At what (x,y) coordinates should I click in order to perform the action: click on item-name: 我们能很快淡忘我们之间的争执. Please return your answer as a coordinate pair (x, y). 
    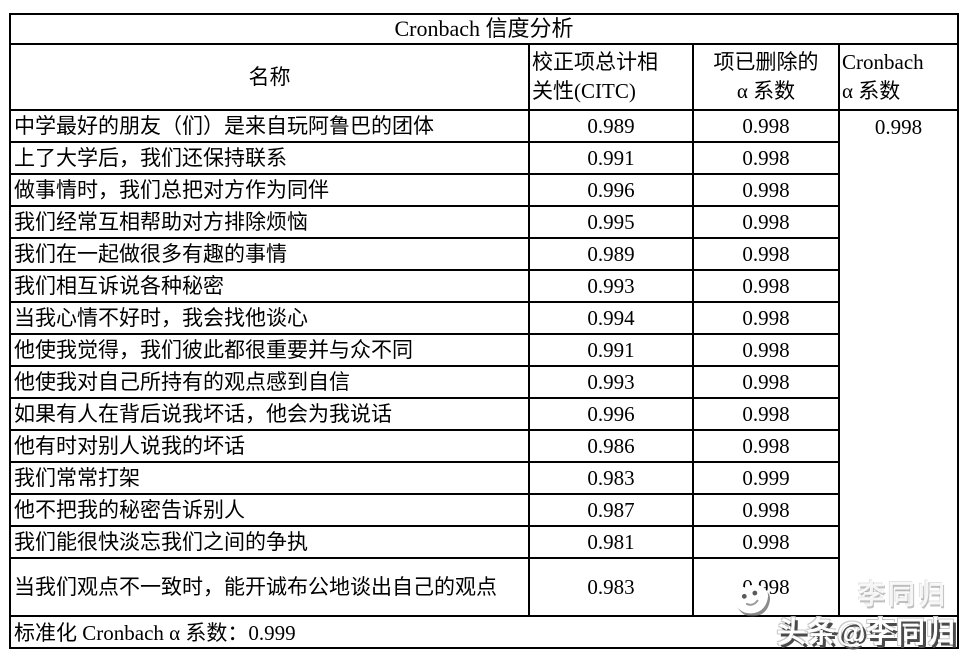
    Looking at the image, I should click on (269, 542).